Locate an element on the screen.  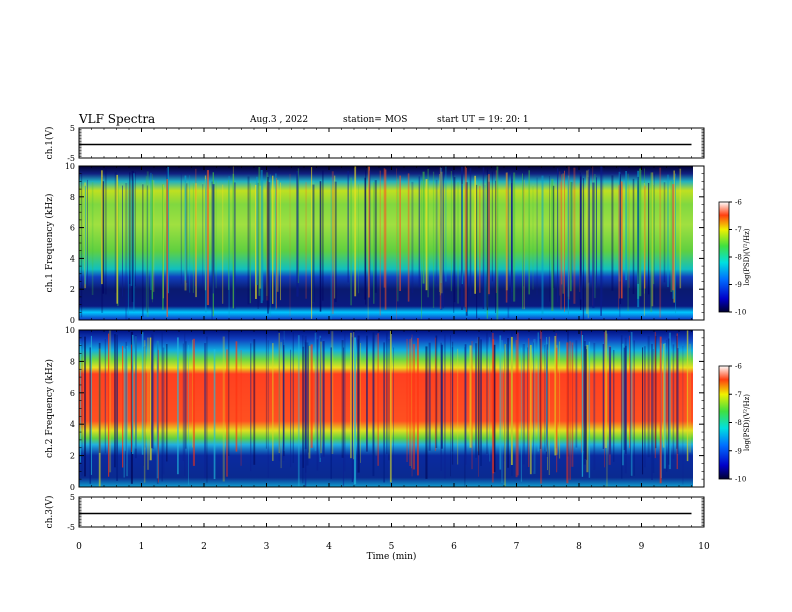
x-tick-label: 7 is located at coordinates (517, 547).